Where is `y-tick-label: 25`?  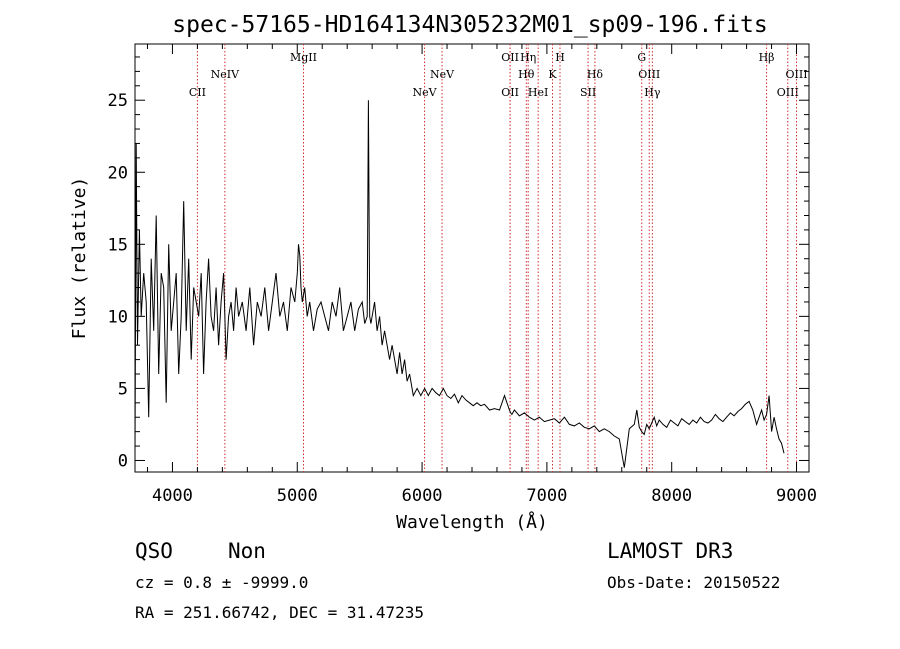
y-tick-label: 25 is located at coordinates (118, 101).